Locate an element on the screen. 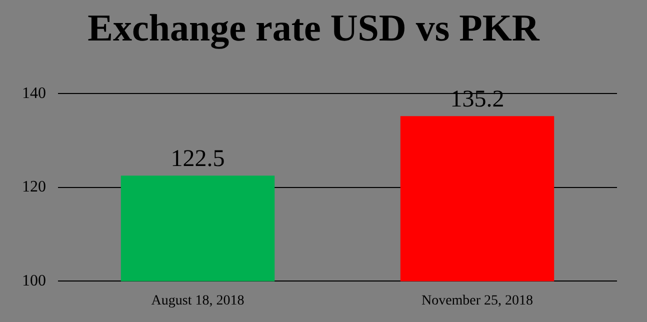  y-tick-label: 100 is located at coordinates (34, 281).